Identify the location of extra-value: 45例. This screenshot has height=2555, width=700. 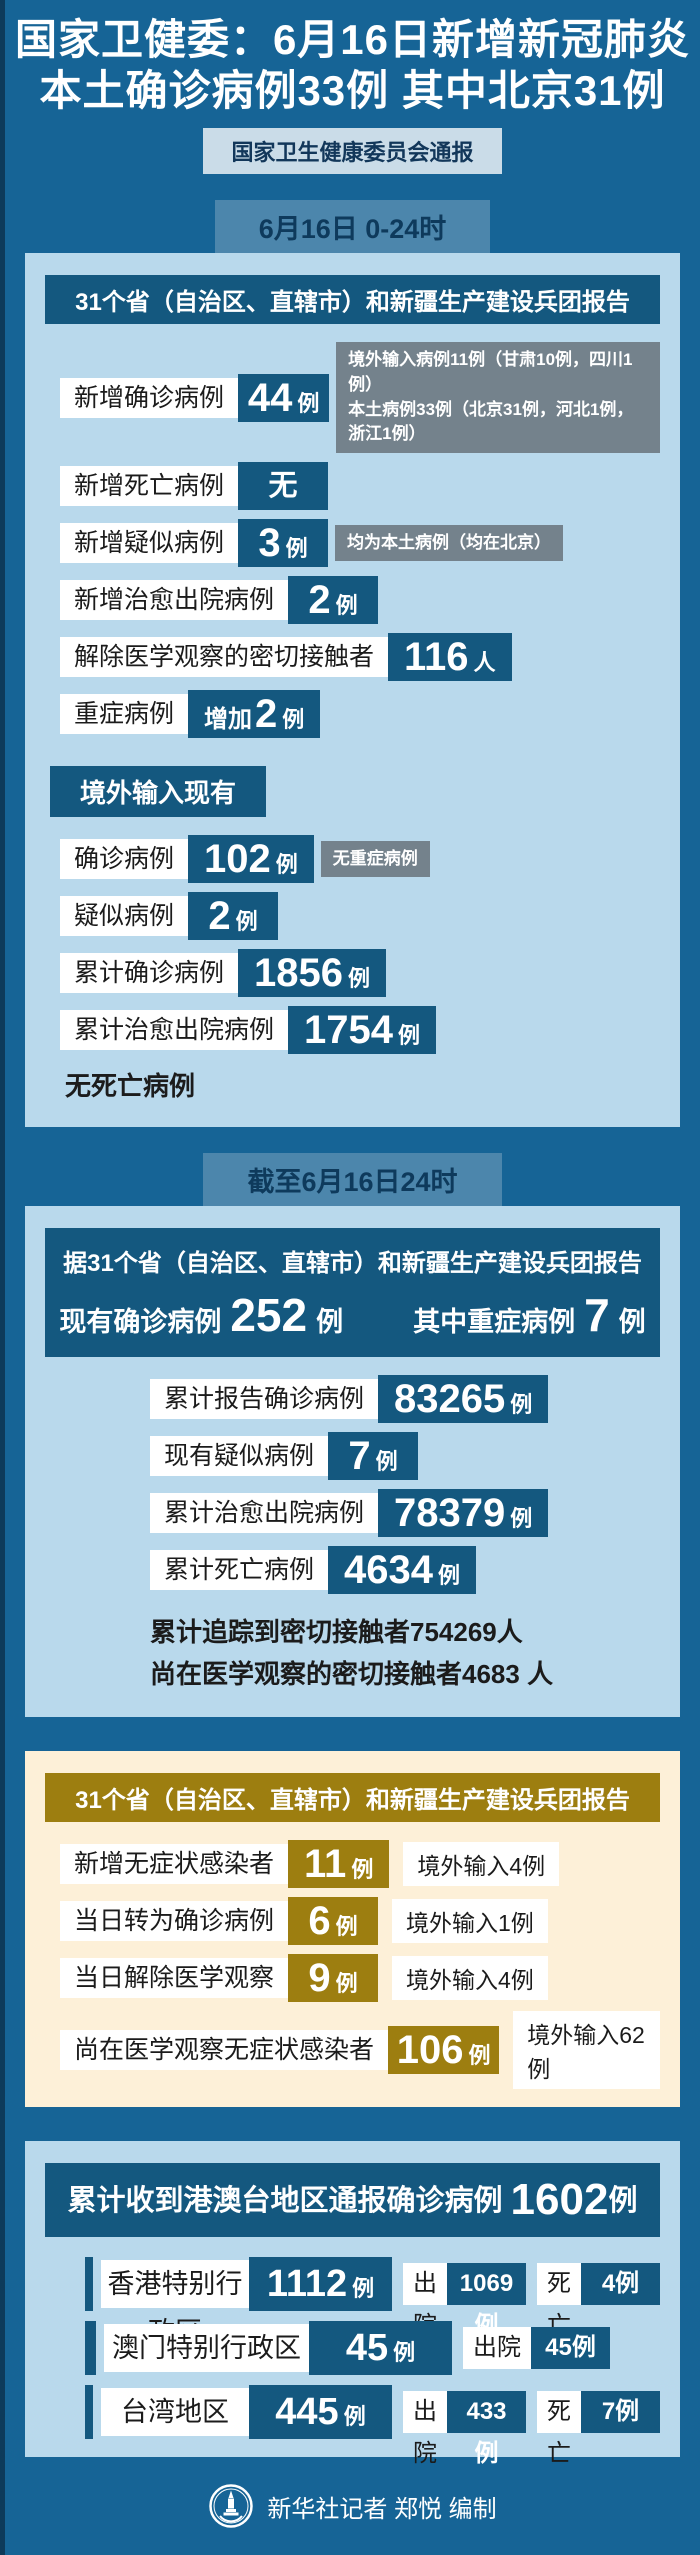
(570, 2348).